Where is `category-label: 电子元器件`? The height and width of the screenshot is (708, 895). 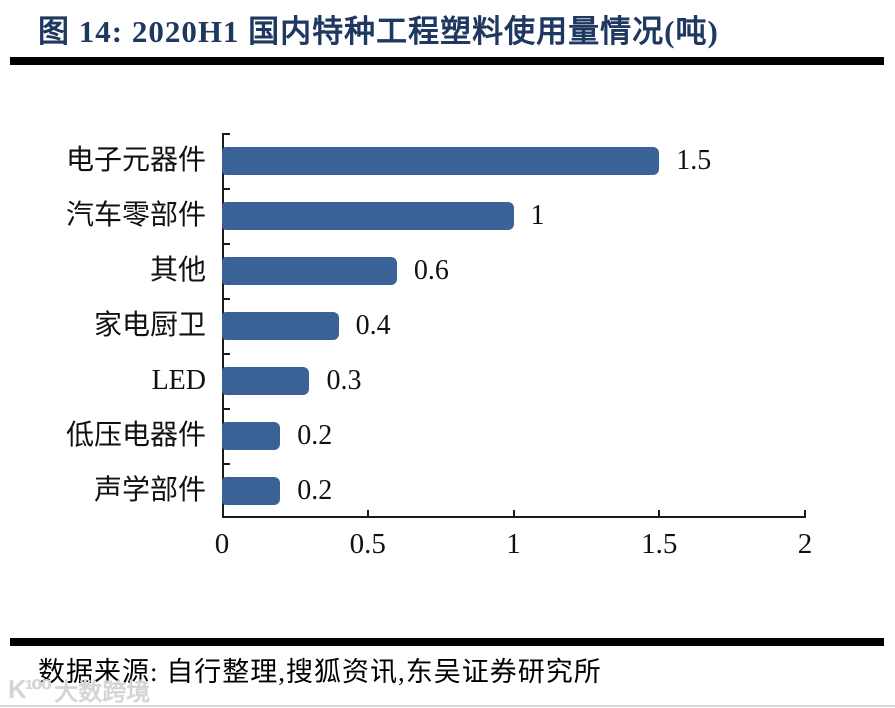
category-label: 电子元器件 is located at coordinates (135, 160).